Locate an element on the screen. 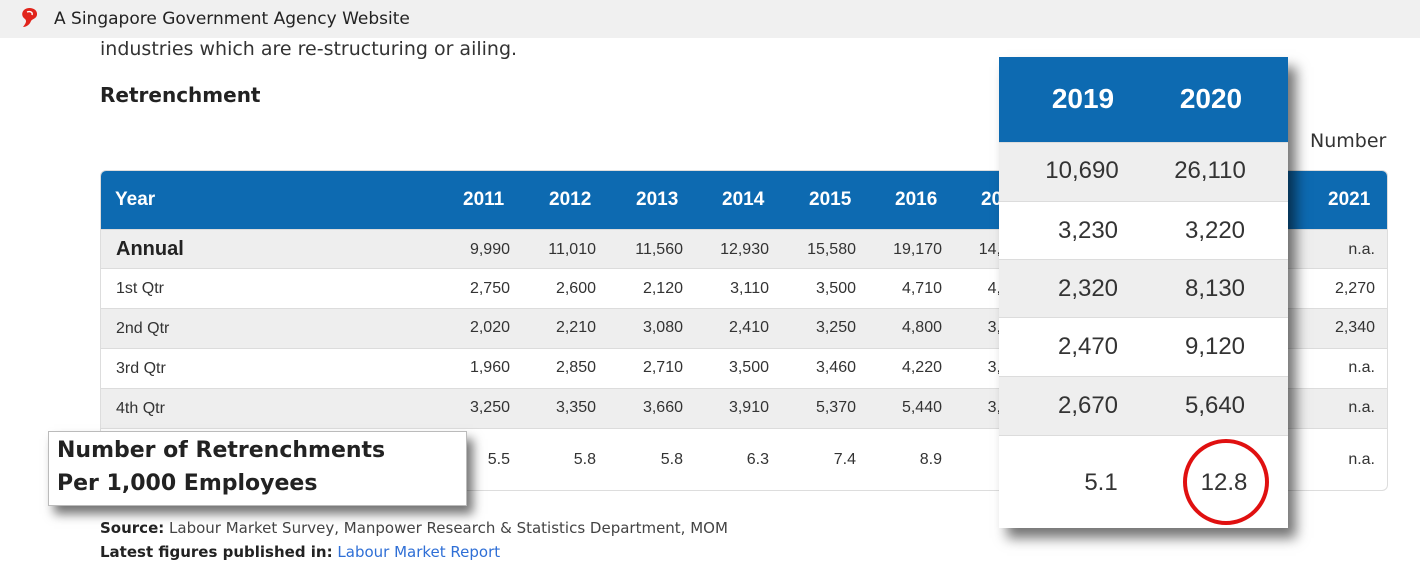 The width and height of the screenshot is (1420, 572). lion-head-icon is located at coordinates (30, 17).